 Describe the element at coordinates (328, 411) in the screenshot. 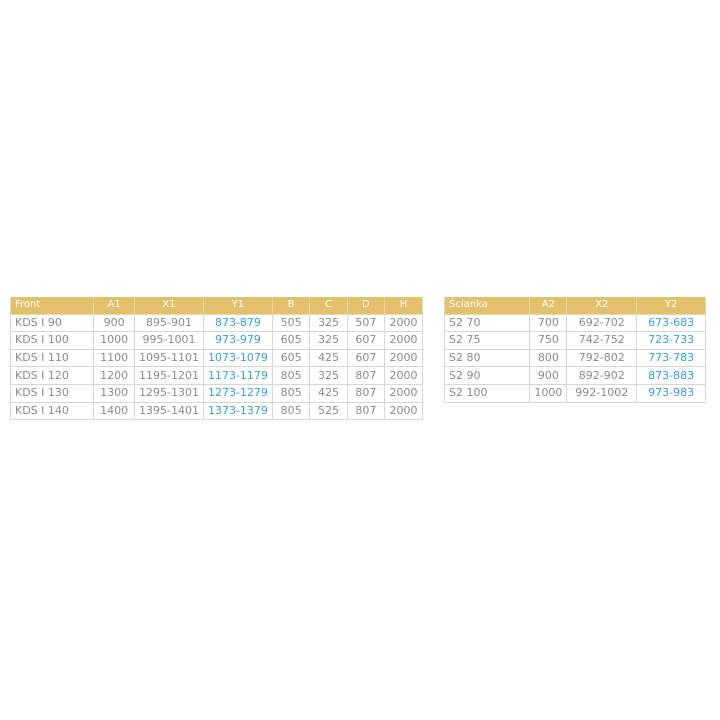

I see `table-cell: 525` at that location.